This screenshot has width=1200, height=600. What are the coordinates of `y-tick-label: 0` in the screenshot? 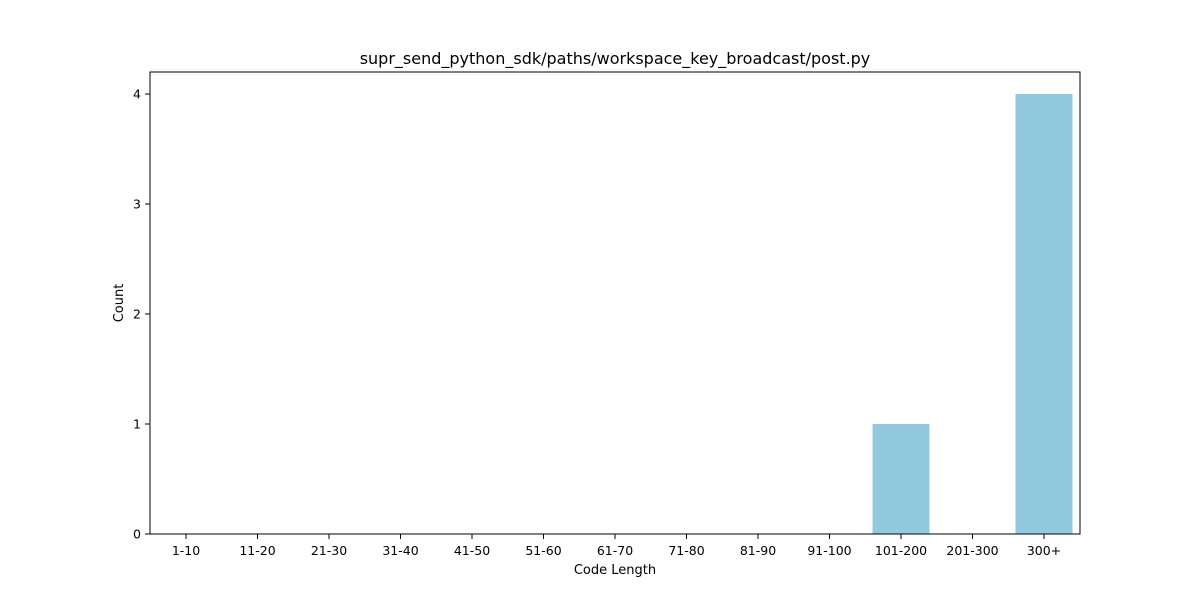 It's located at (137, 534).